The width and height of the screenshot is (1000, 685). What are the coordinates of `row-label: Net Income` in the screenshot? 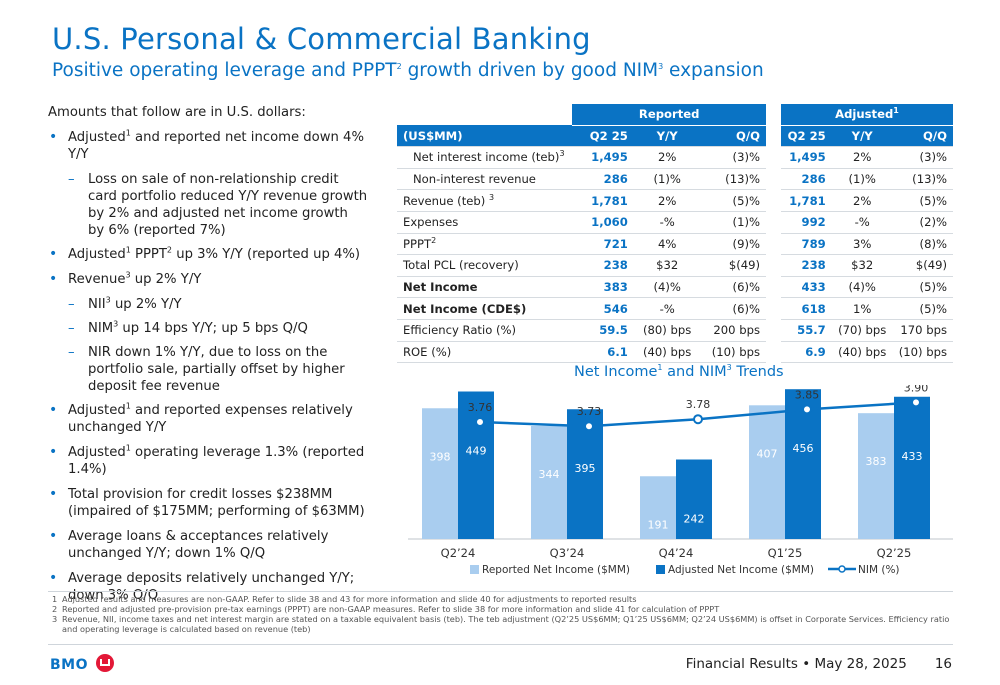 It's located at (485, 287).